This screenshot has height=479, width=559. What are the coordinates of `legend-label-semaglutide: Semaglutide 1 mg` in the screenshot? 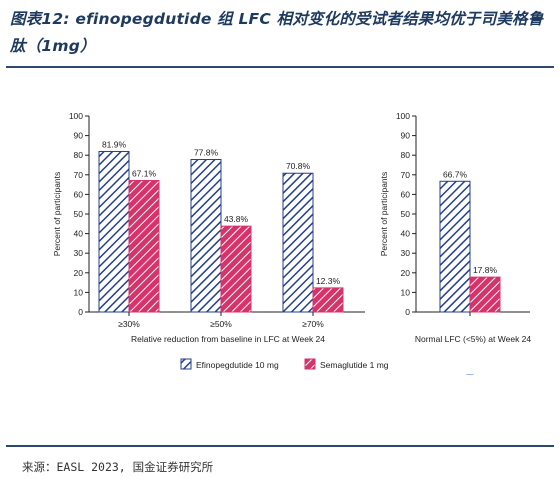 It's located at (354, 365).